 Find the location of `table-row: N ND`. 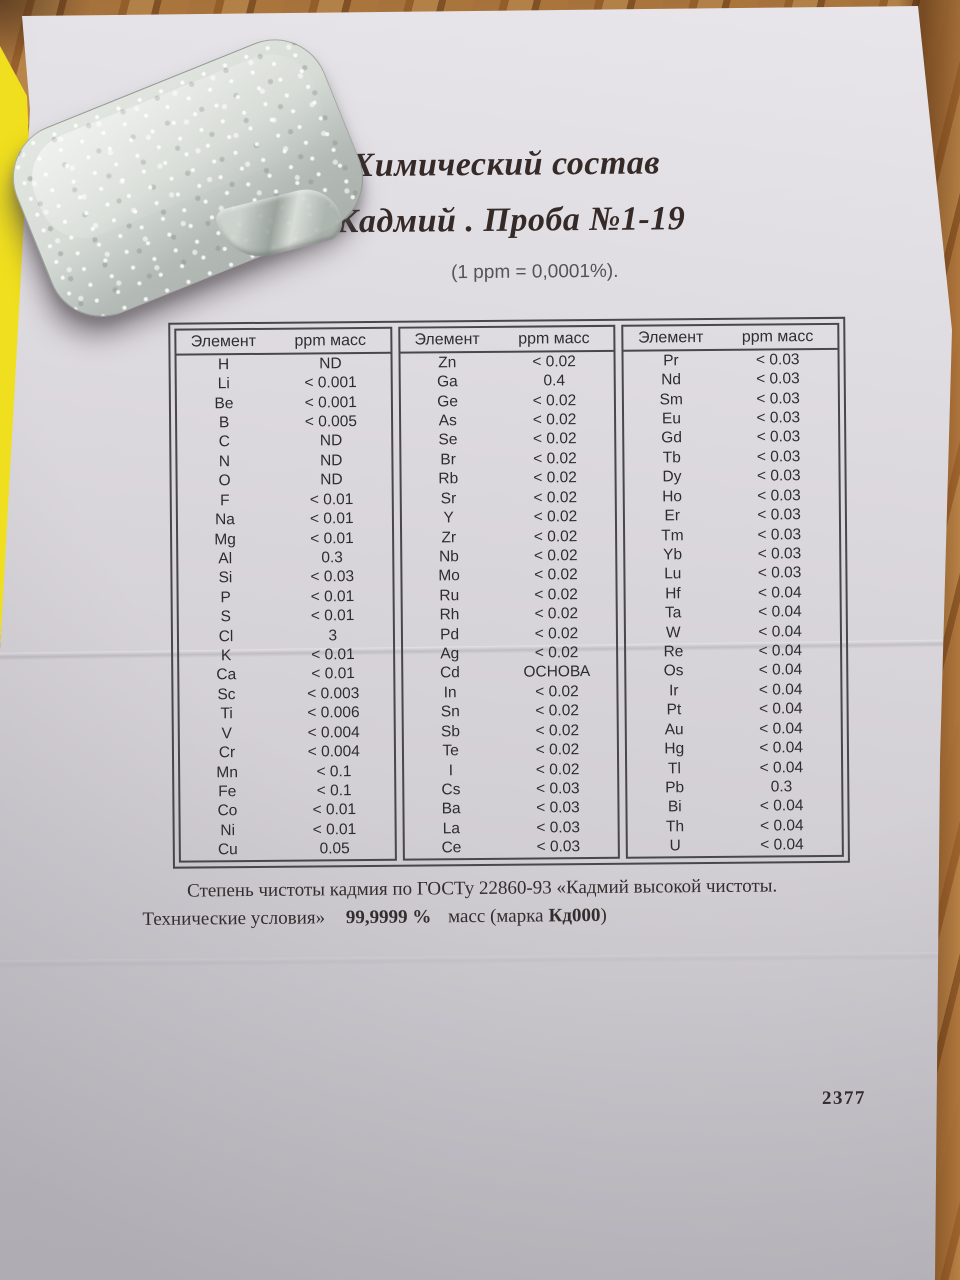

table-row: N ND is located at coordinates (284, 461).